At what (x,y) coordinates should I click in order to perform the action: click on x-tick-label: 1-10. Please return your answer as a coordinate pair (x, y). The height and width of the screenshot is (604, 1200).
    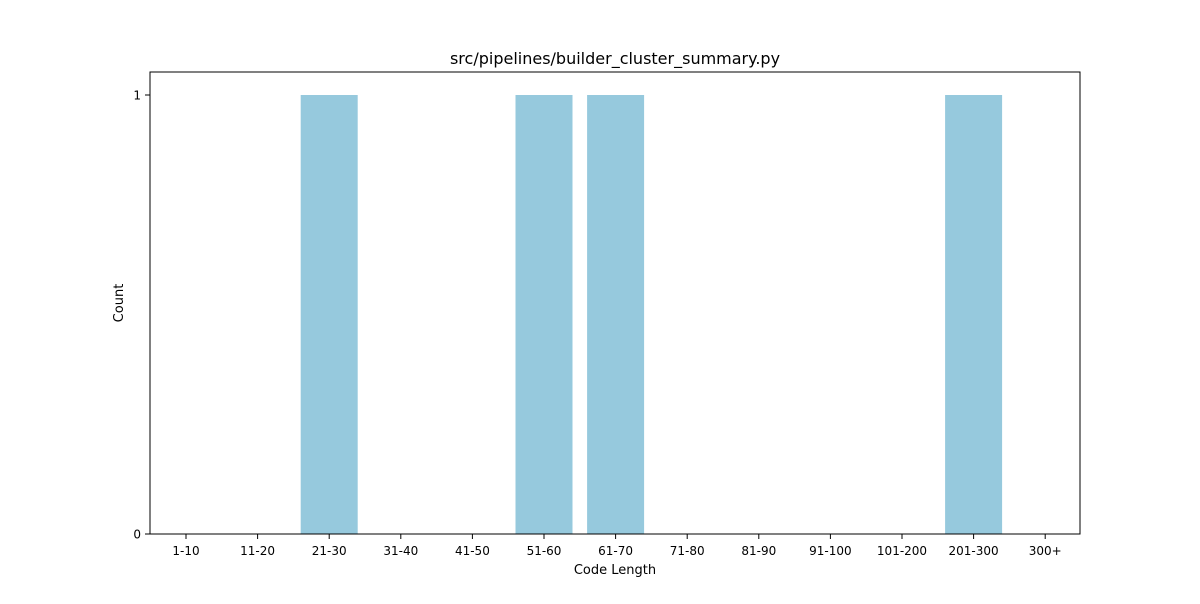
    Looking at the image, I should click on (185, 551).